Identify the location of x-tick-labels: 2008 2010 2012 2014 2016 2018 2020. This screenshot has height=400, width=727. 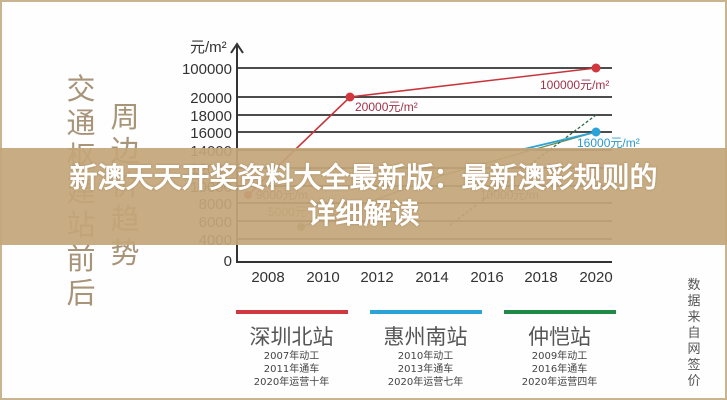
(431, 277).